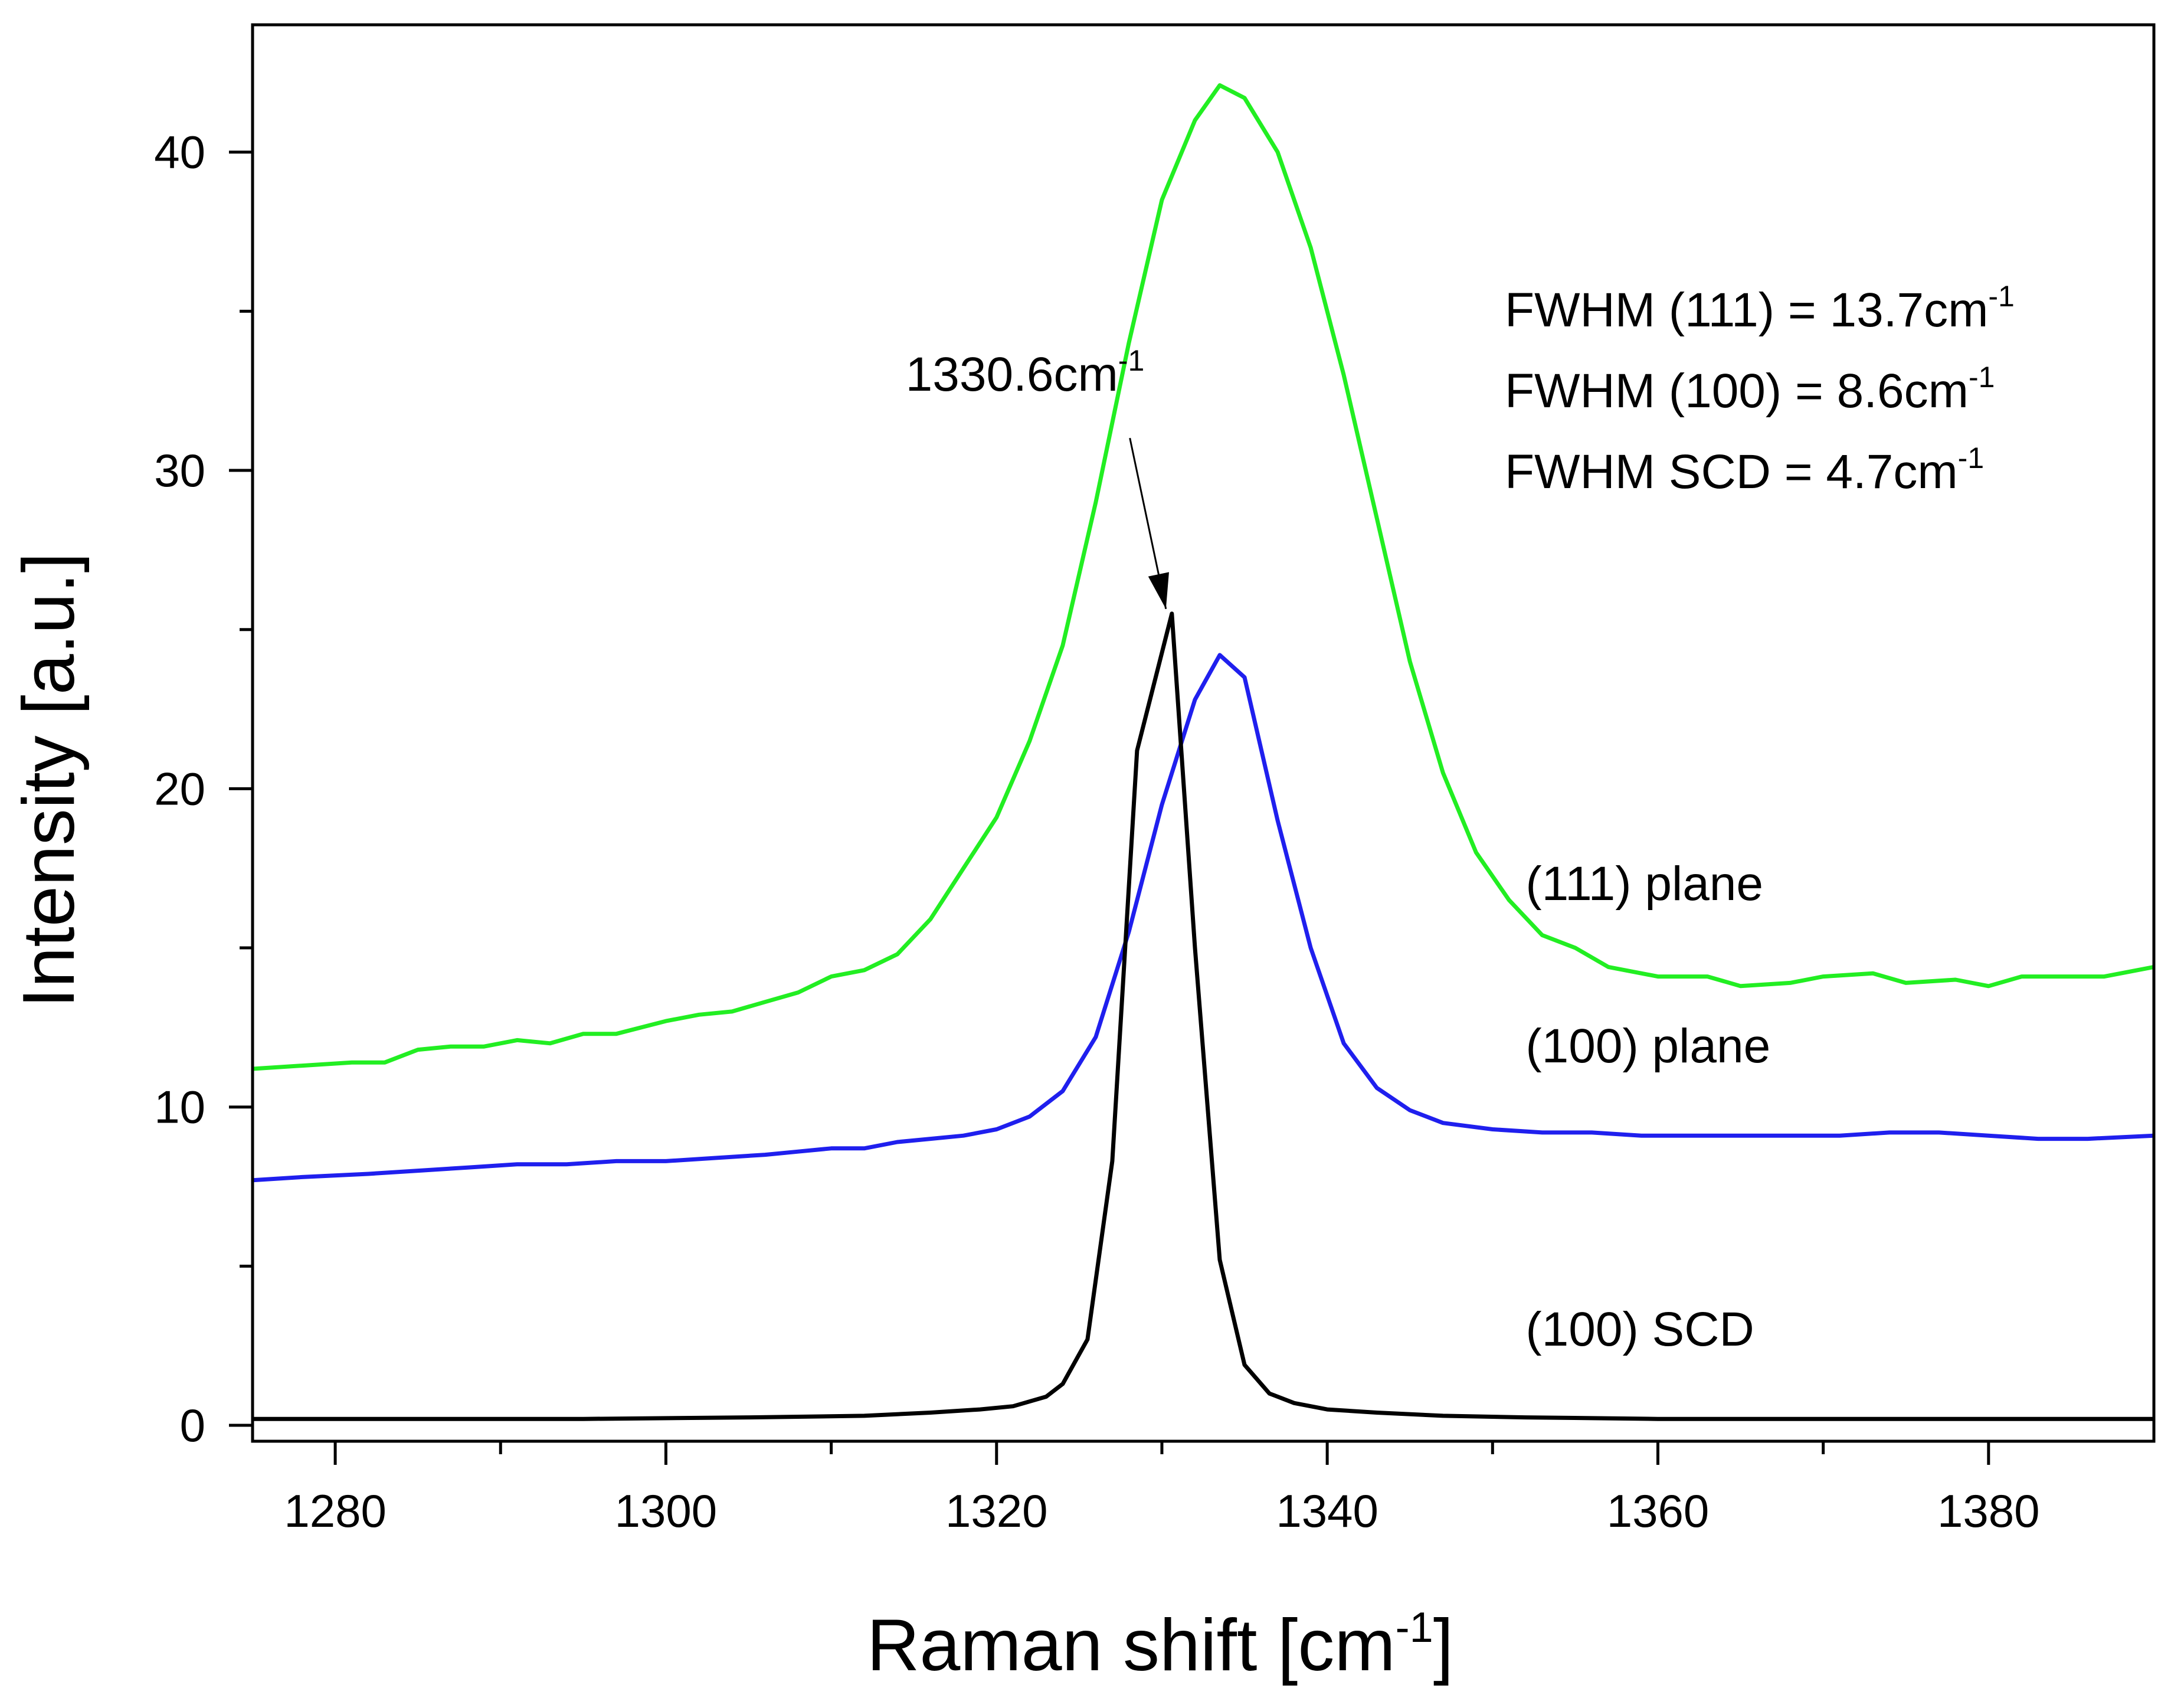 The width and height of the screenshot is (2171, 1708). Describe the element at coordinates (1658, 1511) in the screenshot. I see `x-tick-label: 1360` at that location.